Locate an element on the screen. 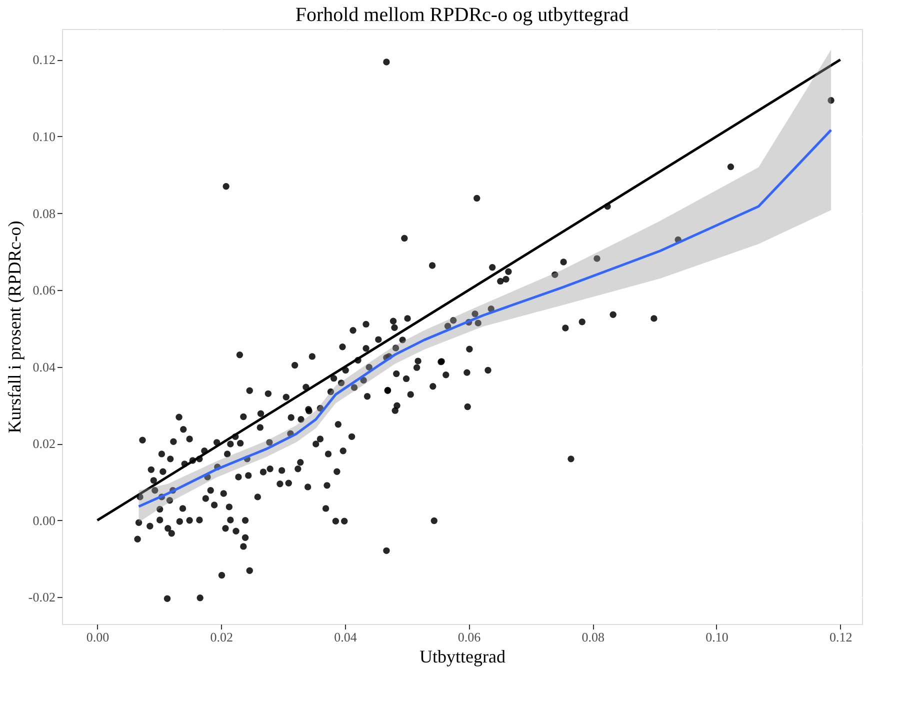 The height and width of the screenshot is (715, 914). y-tick-label: 0.06 is located at coordinates (44, 290).